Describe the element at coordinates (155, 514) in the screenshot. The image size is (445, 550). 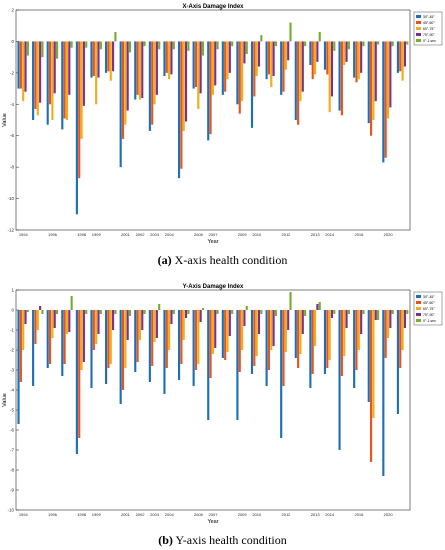
I see `x-tick-label: 2003` at that location.